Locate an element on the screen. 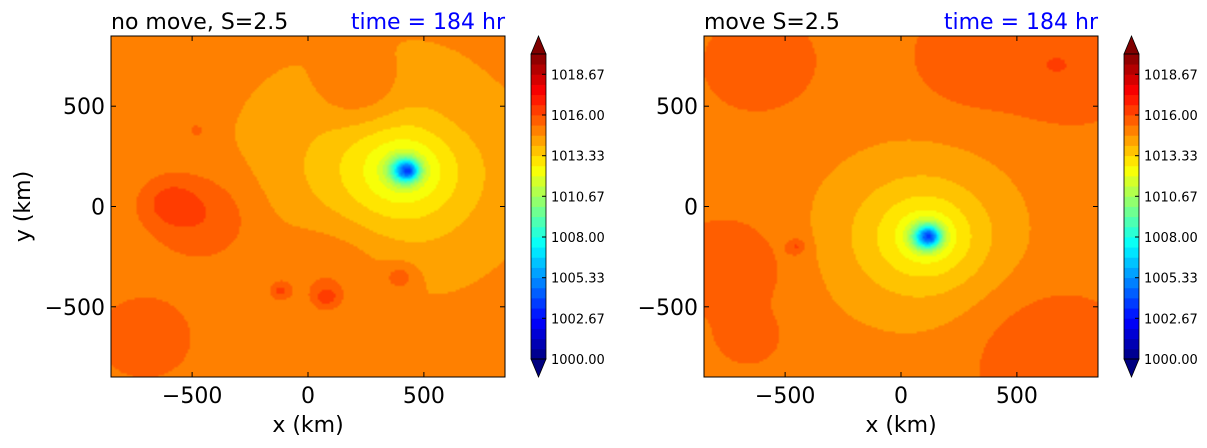 This screenshot has height=448, width=1207. time-label: time = 184 hr is located at coordinates (1021, 22).